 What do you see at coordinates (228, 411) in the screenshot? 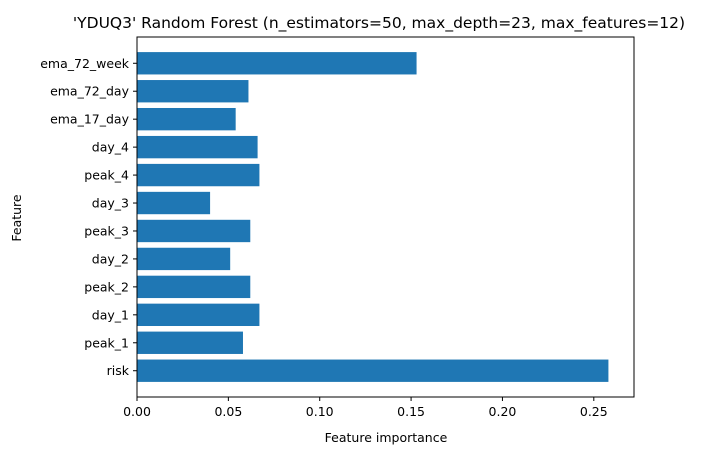
I see `x-tick-label: 0.05` at bounding box center [228, 411].